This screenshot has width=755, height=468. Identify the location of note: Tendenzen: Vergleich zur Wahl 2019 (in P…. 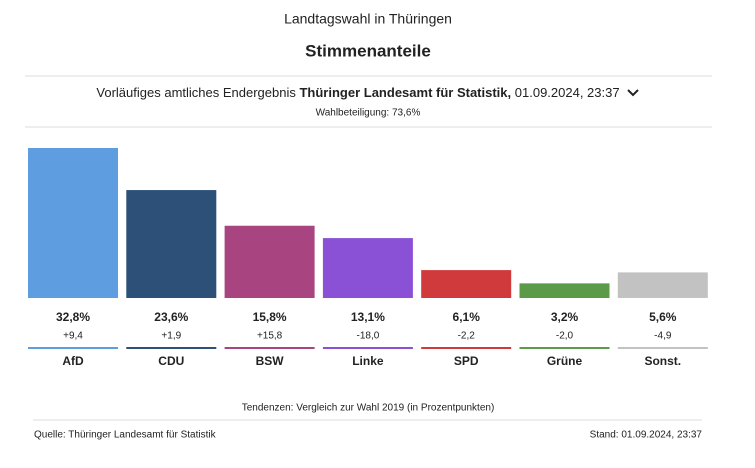
(368, 408).